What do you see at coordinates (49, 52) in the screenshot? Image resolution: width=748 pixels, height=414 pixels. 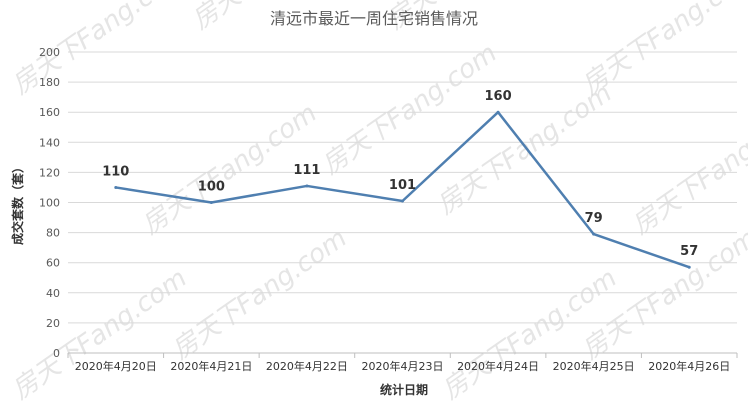 I see `y-tick-label: 200` at bounding box center [49, 52].